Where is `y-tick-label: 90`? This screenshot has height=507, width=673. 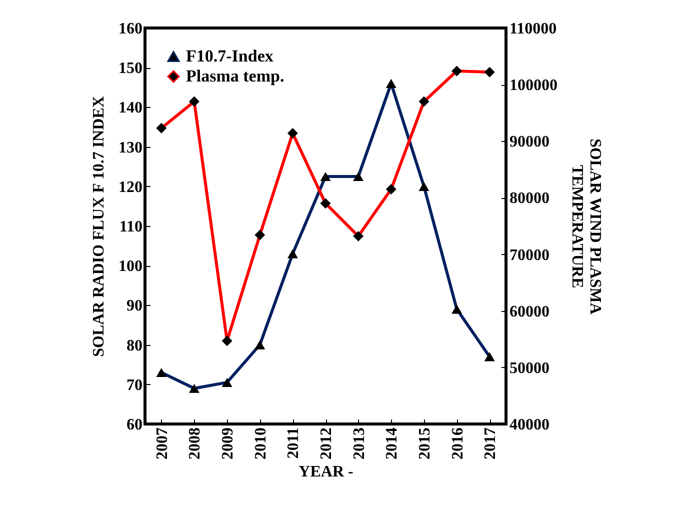
y-tick-label: 90 is located at coordinates (134, 306).